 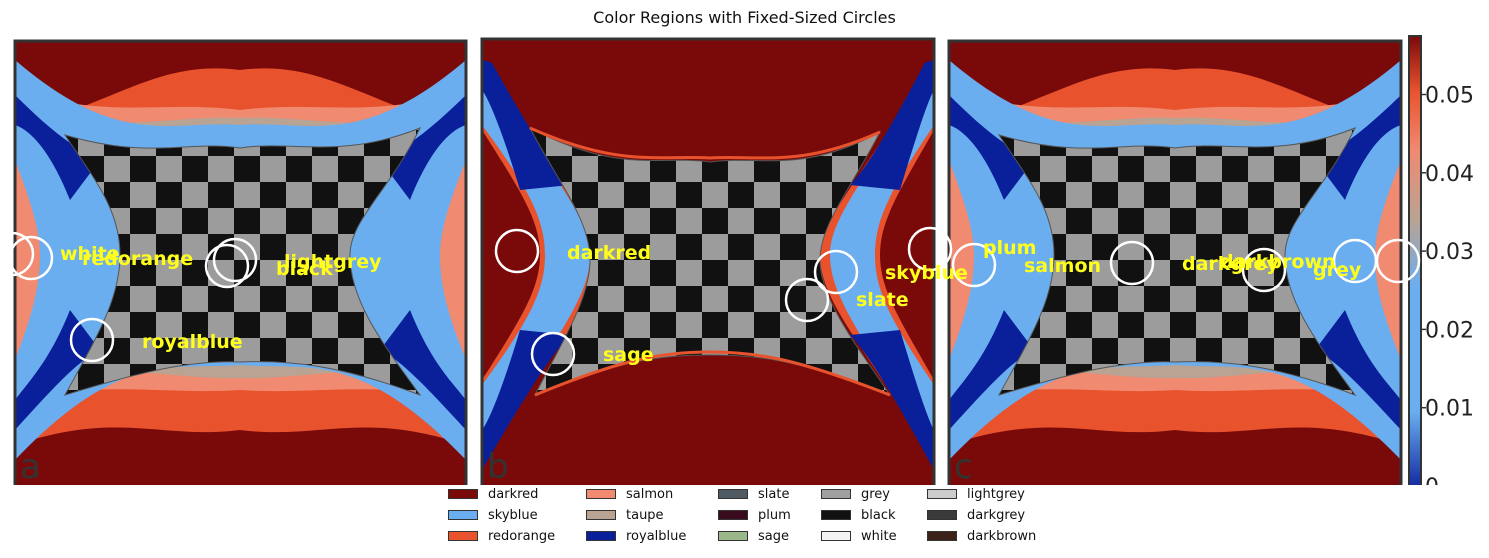 What do you see at coordinates (876, 494) in the screenshot?
I see `legend-label: grey` at bounding box center [876, 494].